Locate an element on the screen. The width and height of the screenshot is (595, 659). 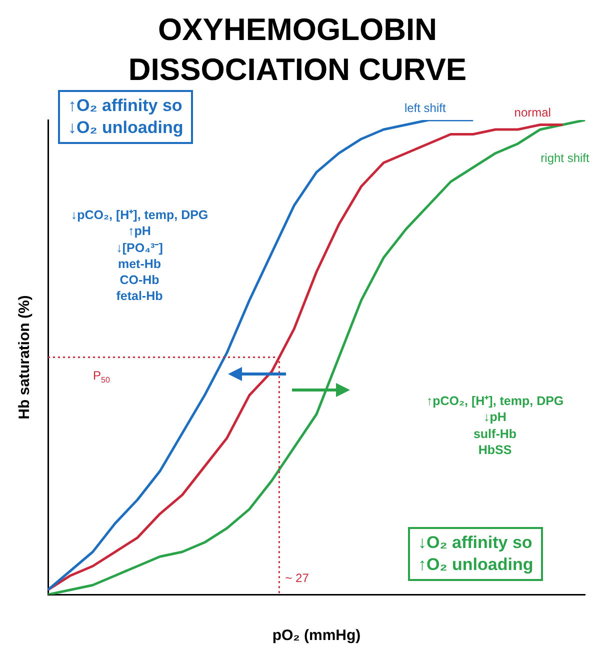
annotation: ↑O₂ affinity so ↓O₂ unloading is located at coordinates (126, 117).